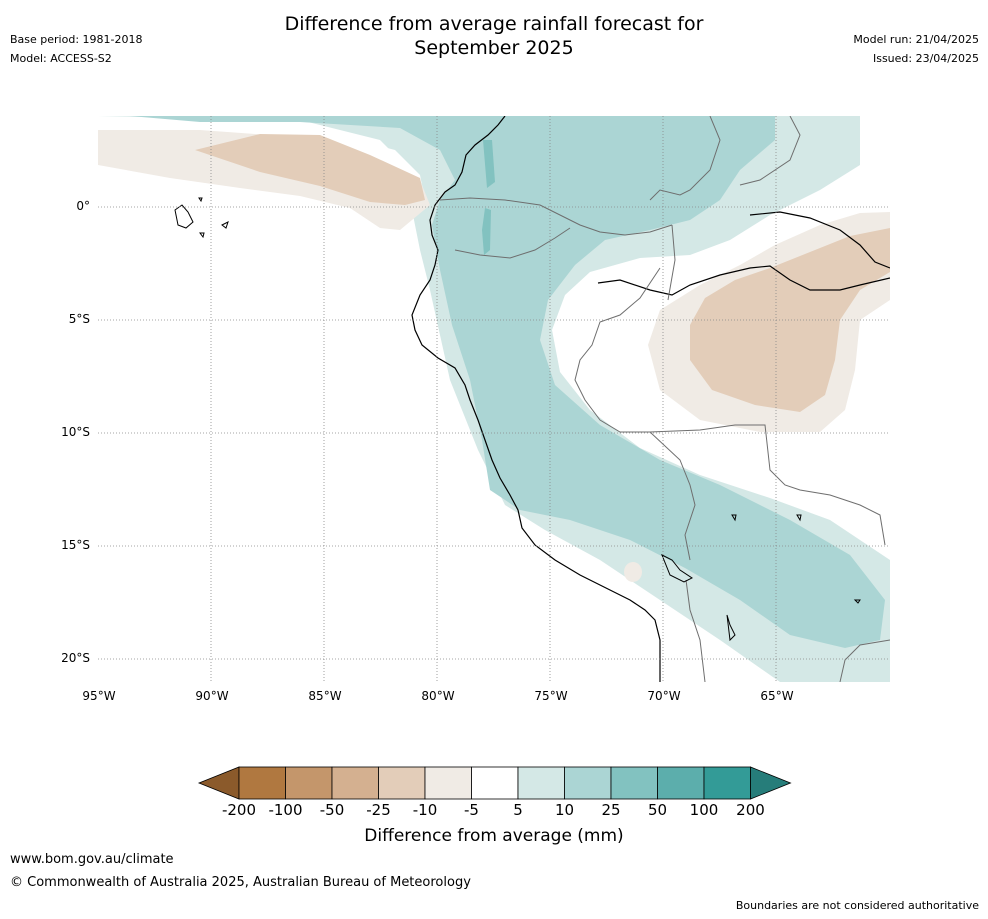 The height and width of the screenshot is (919, 988). I want to click on metadata-left: Base period: 1981-2018 Model: ACCESS-S2, so click(76, 49).